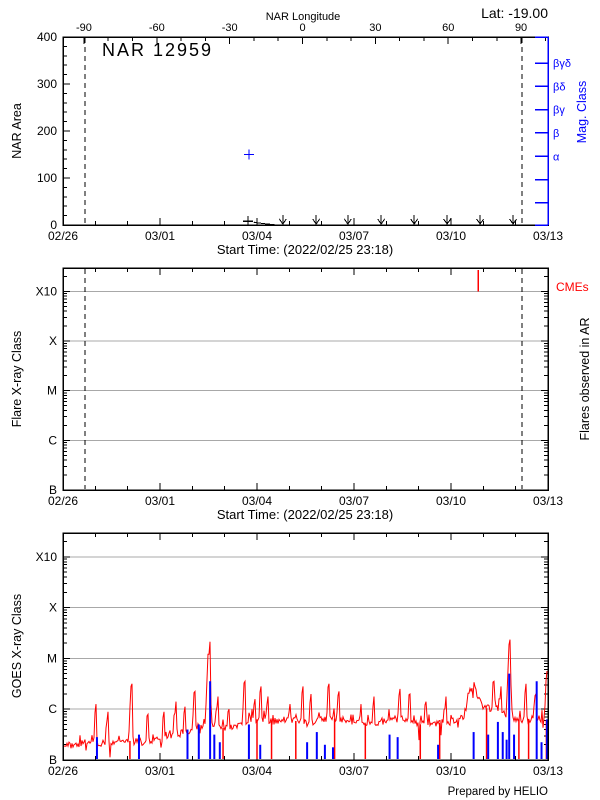 This screenshot has height=800, width=600. Describe the element at coordinates (306, 698) in the screenshot. I see `goes-lightcurve` at that location.